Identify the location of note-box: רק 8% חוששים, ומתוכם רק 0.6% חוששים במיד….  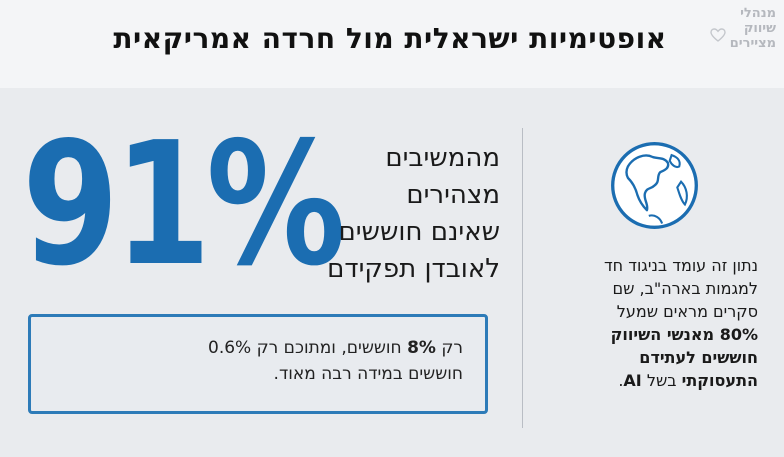
(258, 364).